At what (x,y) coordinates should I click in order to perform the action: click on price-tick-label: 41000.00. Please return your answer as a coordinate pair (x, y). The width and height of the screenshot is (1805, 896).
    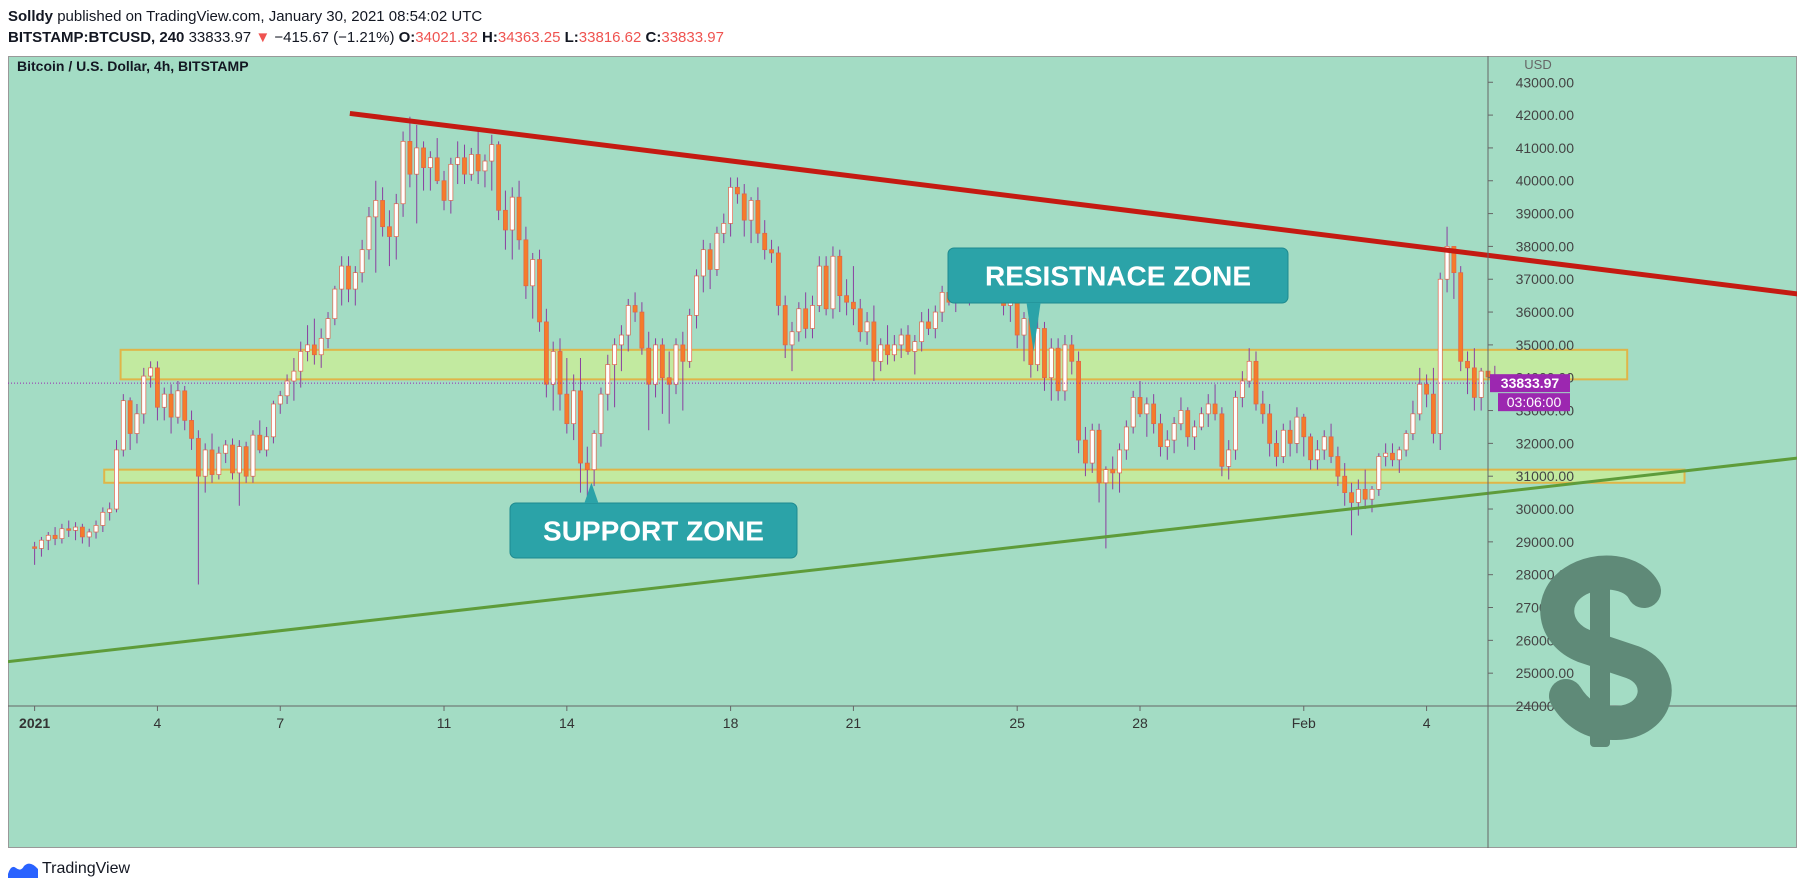
    Looking at the image, I should click on (1545, 148).